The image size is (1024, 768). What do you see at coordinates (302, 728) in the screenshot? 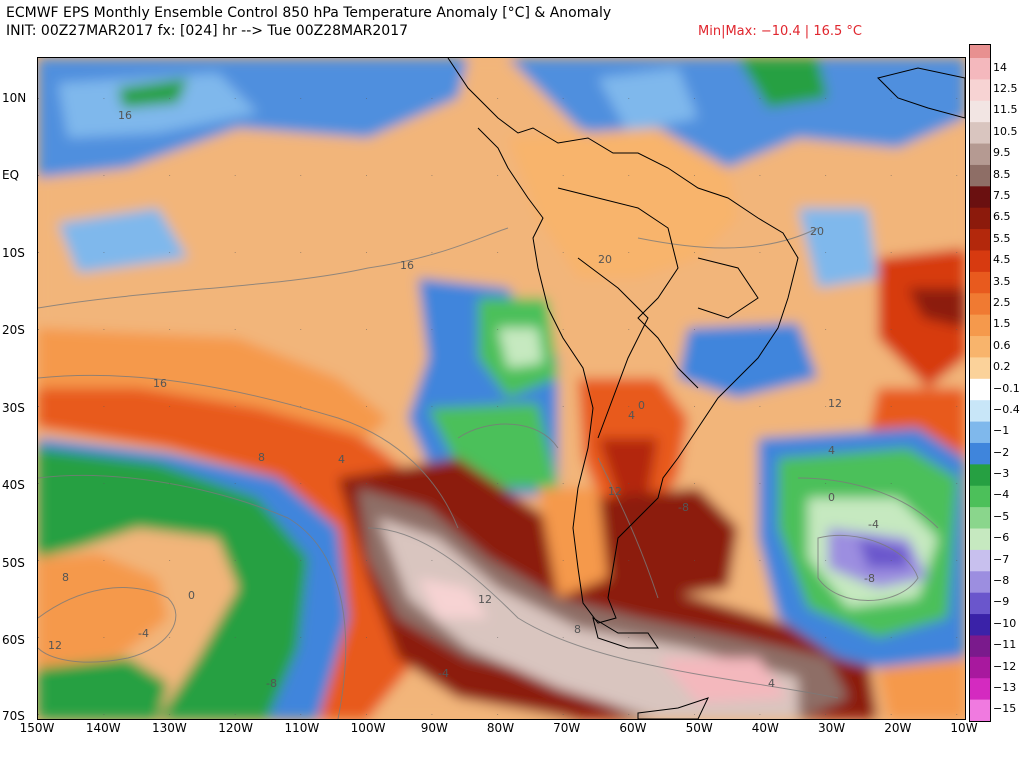
I see `lon-label-4: 110W` at bounding box center [302, 728].